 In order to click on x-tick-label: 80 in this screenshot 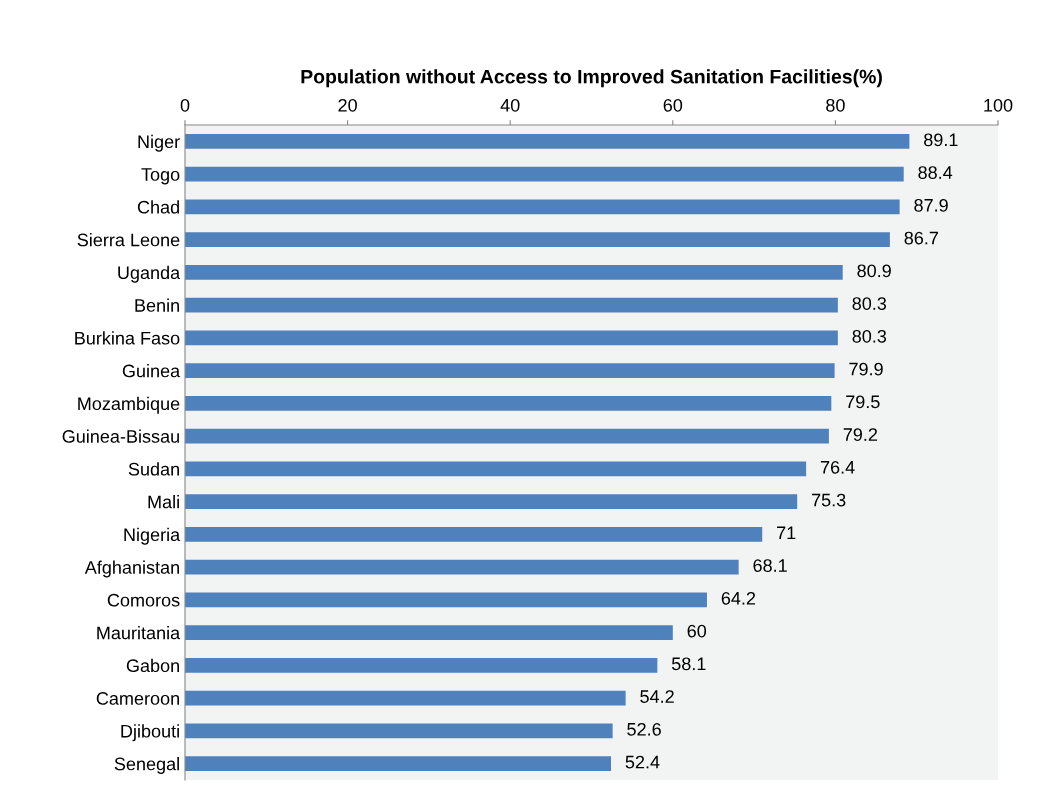, I will do `click(835, 105)`.